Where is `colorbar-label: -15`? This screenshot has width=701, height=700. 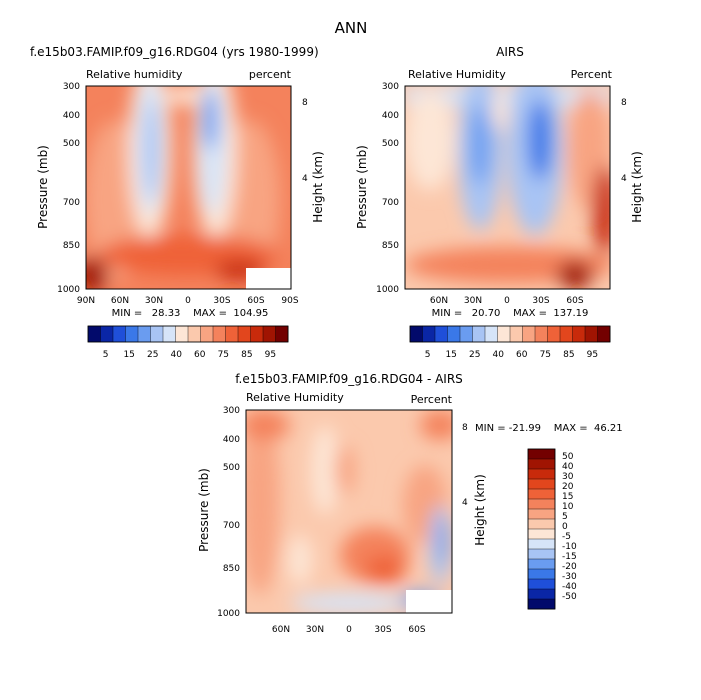
colorbar-label: -15 is located at coordinates (569, 557).